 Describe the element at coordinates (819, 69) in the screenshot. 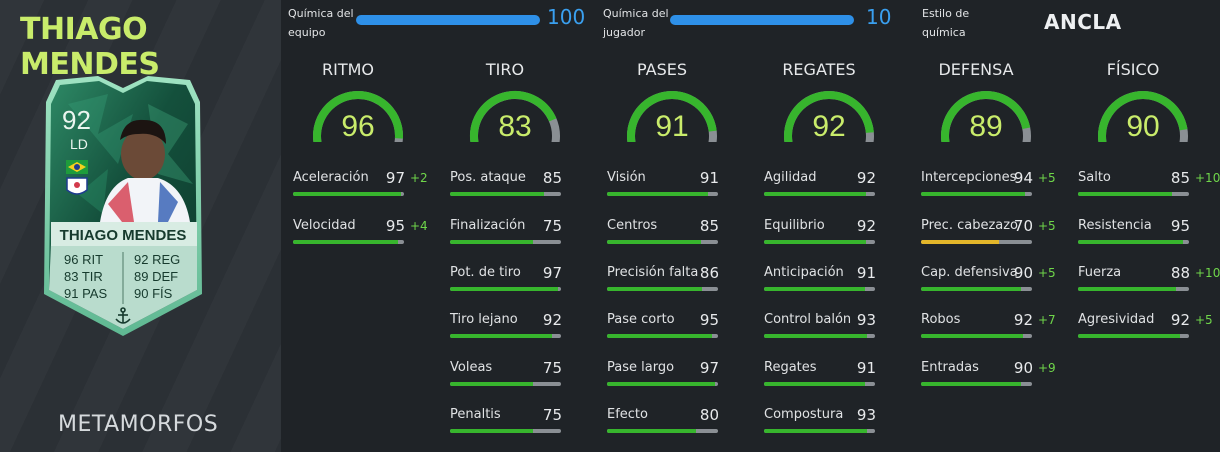

I see `category-title: REGATES` at that location.